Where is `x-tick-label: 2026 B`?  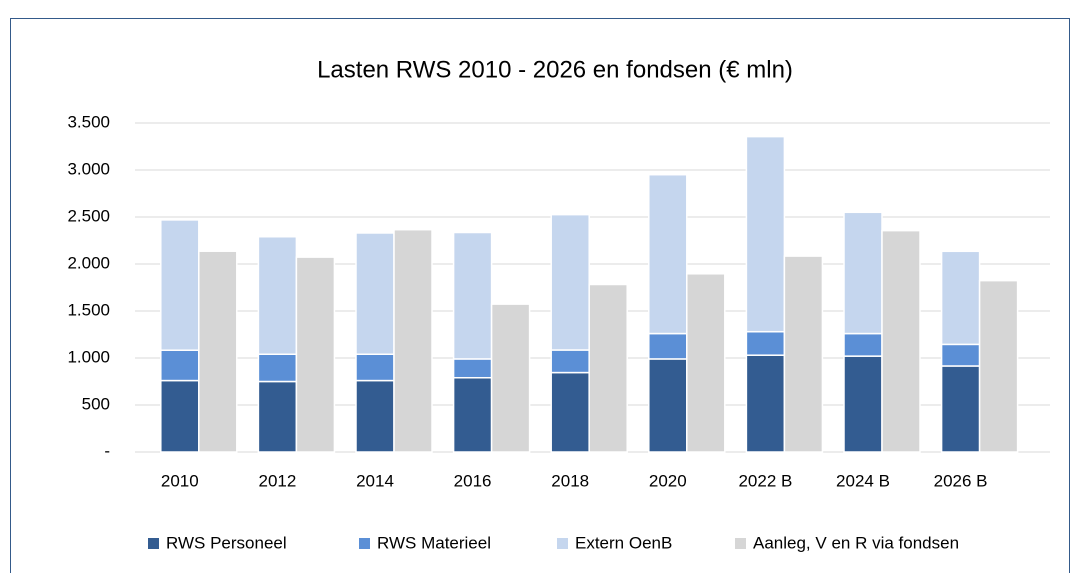 x-tick-label: 2026 B is located at coordinates (961, 480).